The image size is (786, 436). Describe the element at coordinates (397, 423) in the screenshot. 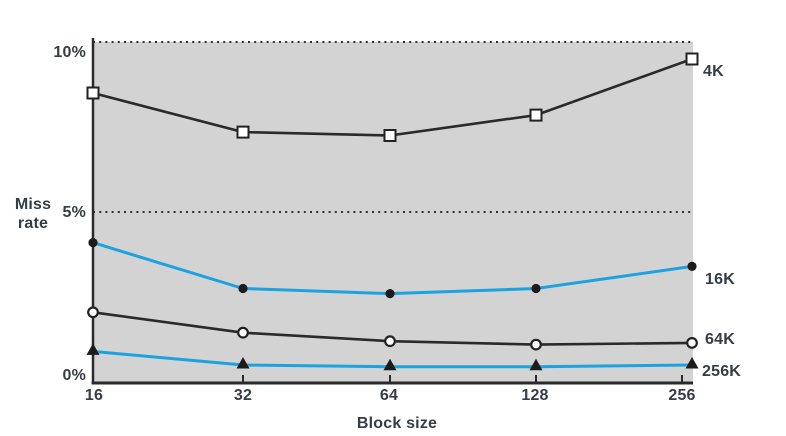

I see `x-axis-title: Block size` at that location.